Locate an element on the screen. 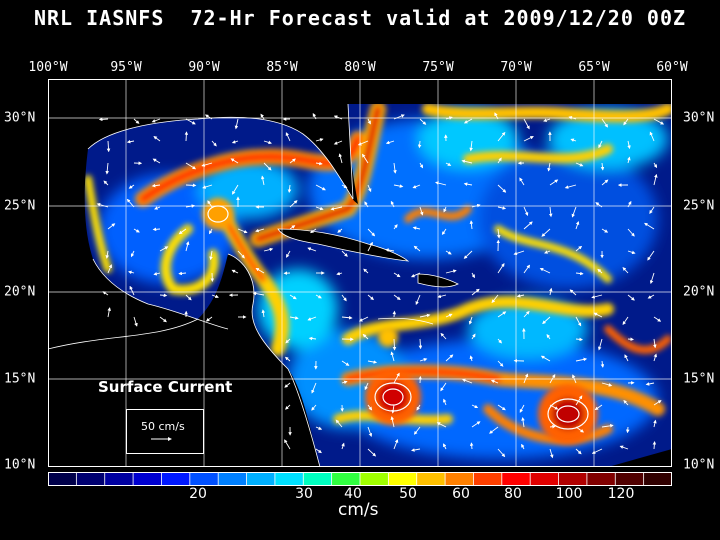 The image size is (720, 540). latitude-label: 15°N is located at coordinates (699, 379).